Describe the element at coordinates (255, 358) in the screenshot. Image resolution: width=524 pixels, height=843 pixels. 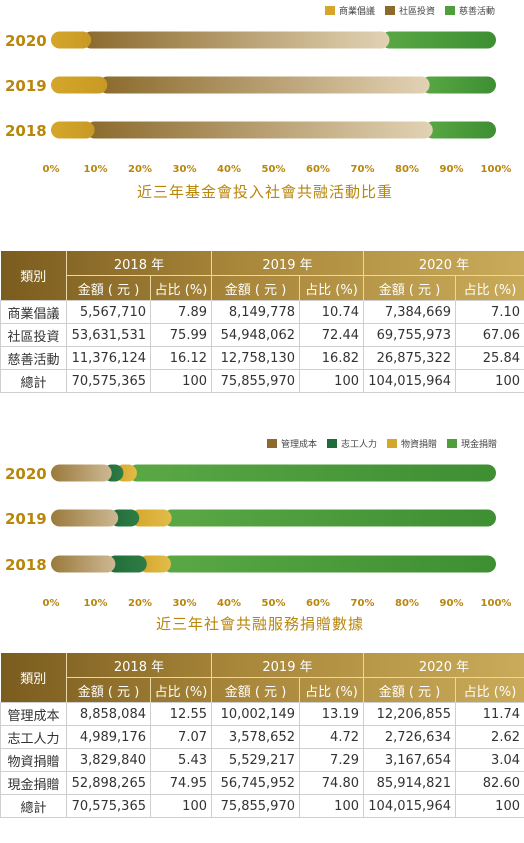
I see `amount-cell: 12,758,130` at that location.